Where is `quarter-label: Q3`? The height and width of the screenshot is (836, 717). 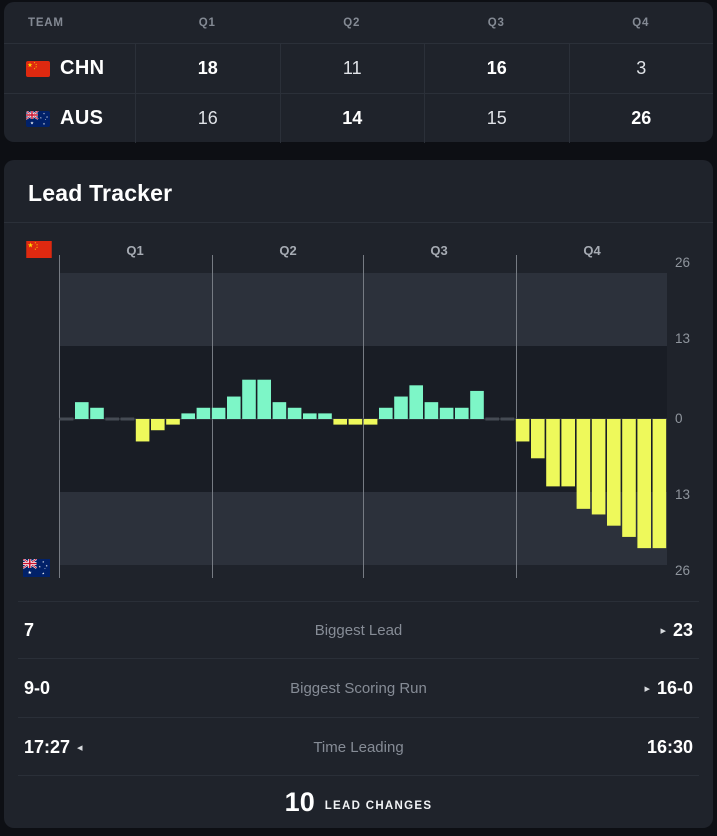
quarter-label: Q3 is located at coordinates (438, 250).